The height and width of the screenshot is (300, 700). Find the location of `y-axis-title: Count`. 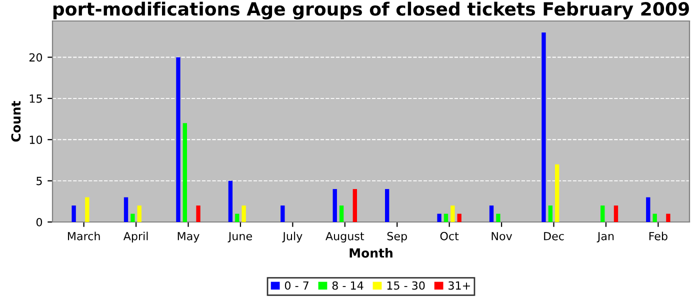

y-axis-title: Count is located at coordinates (16, 121).